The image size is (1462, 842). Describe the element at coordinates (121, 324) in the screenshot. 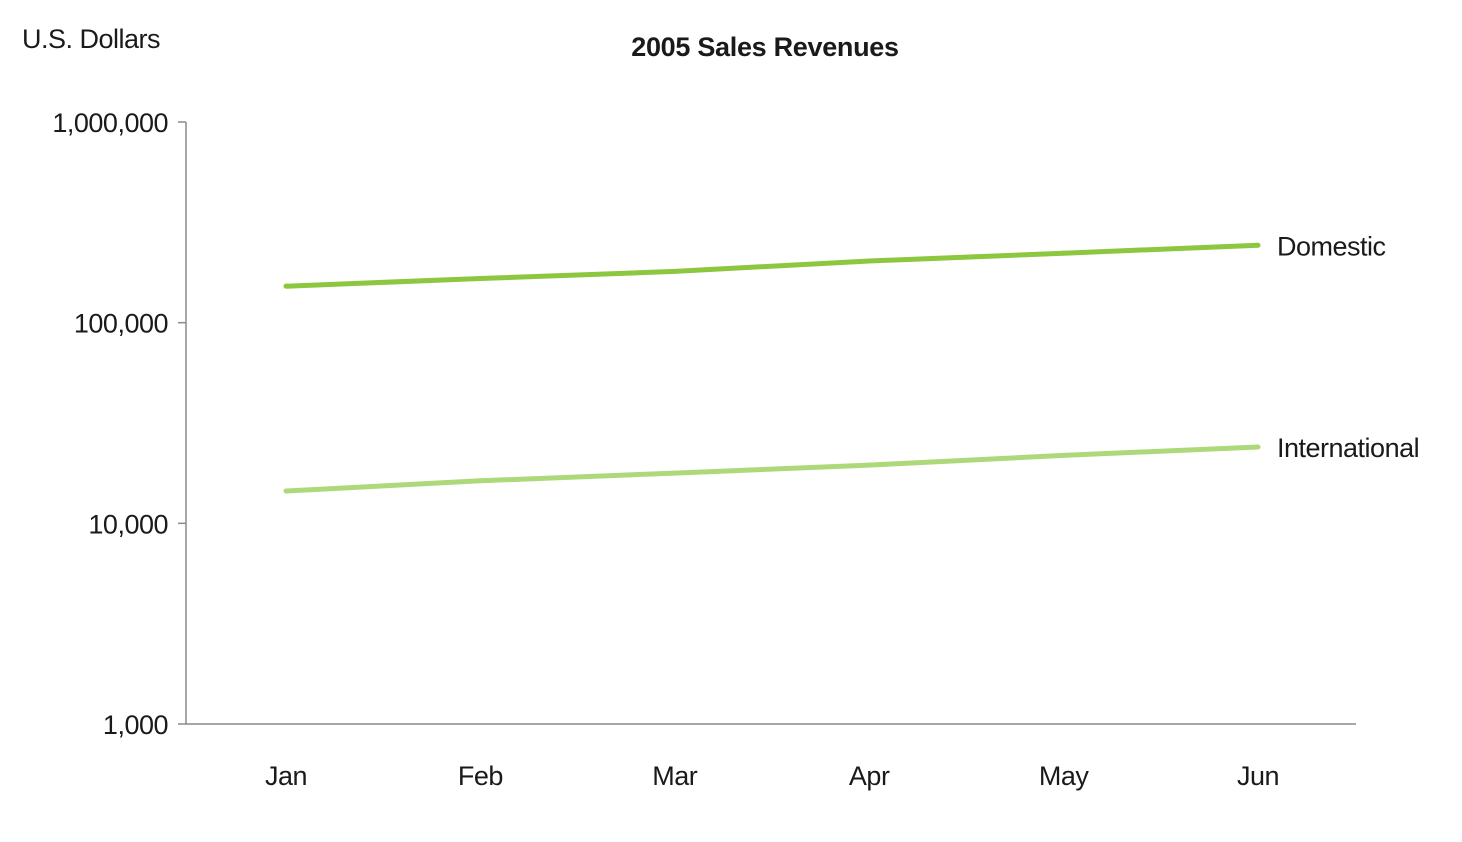

I see `y-tick-label: 100,000` at that location.